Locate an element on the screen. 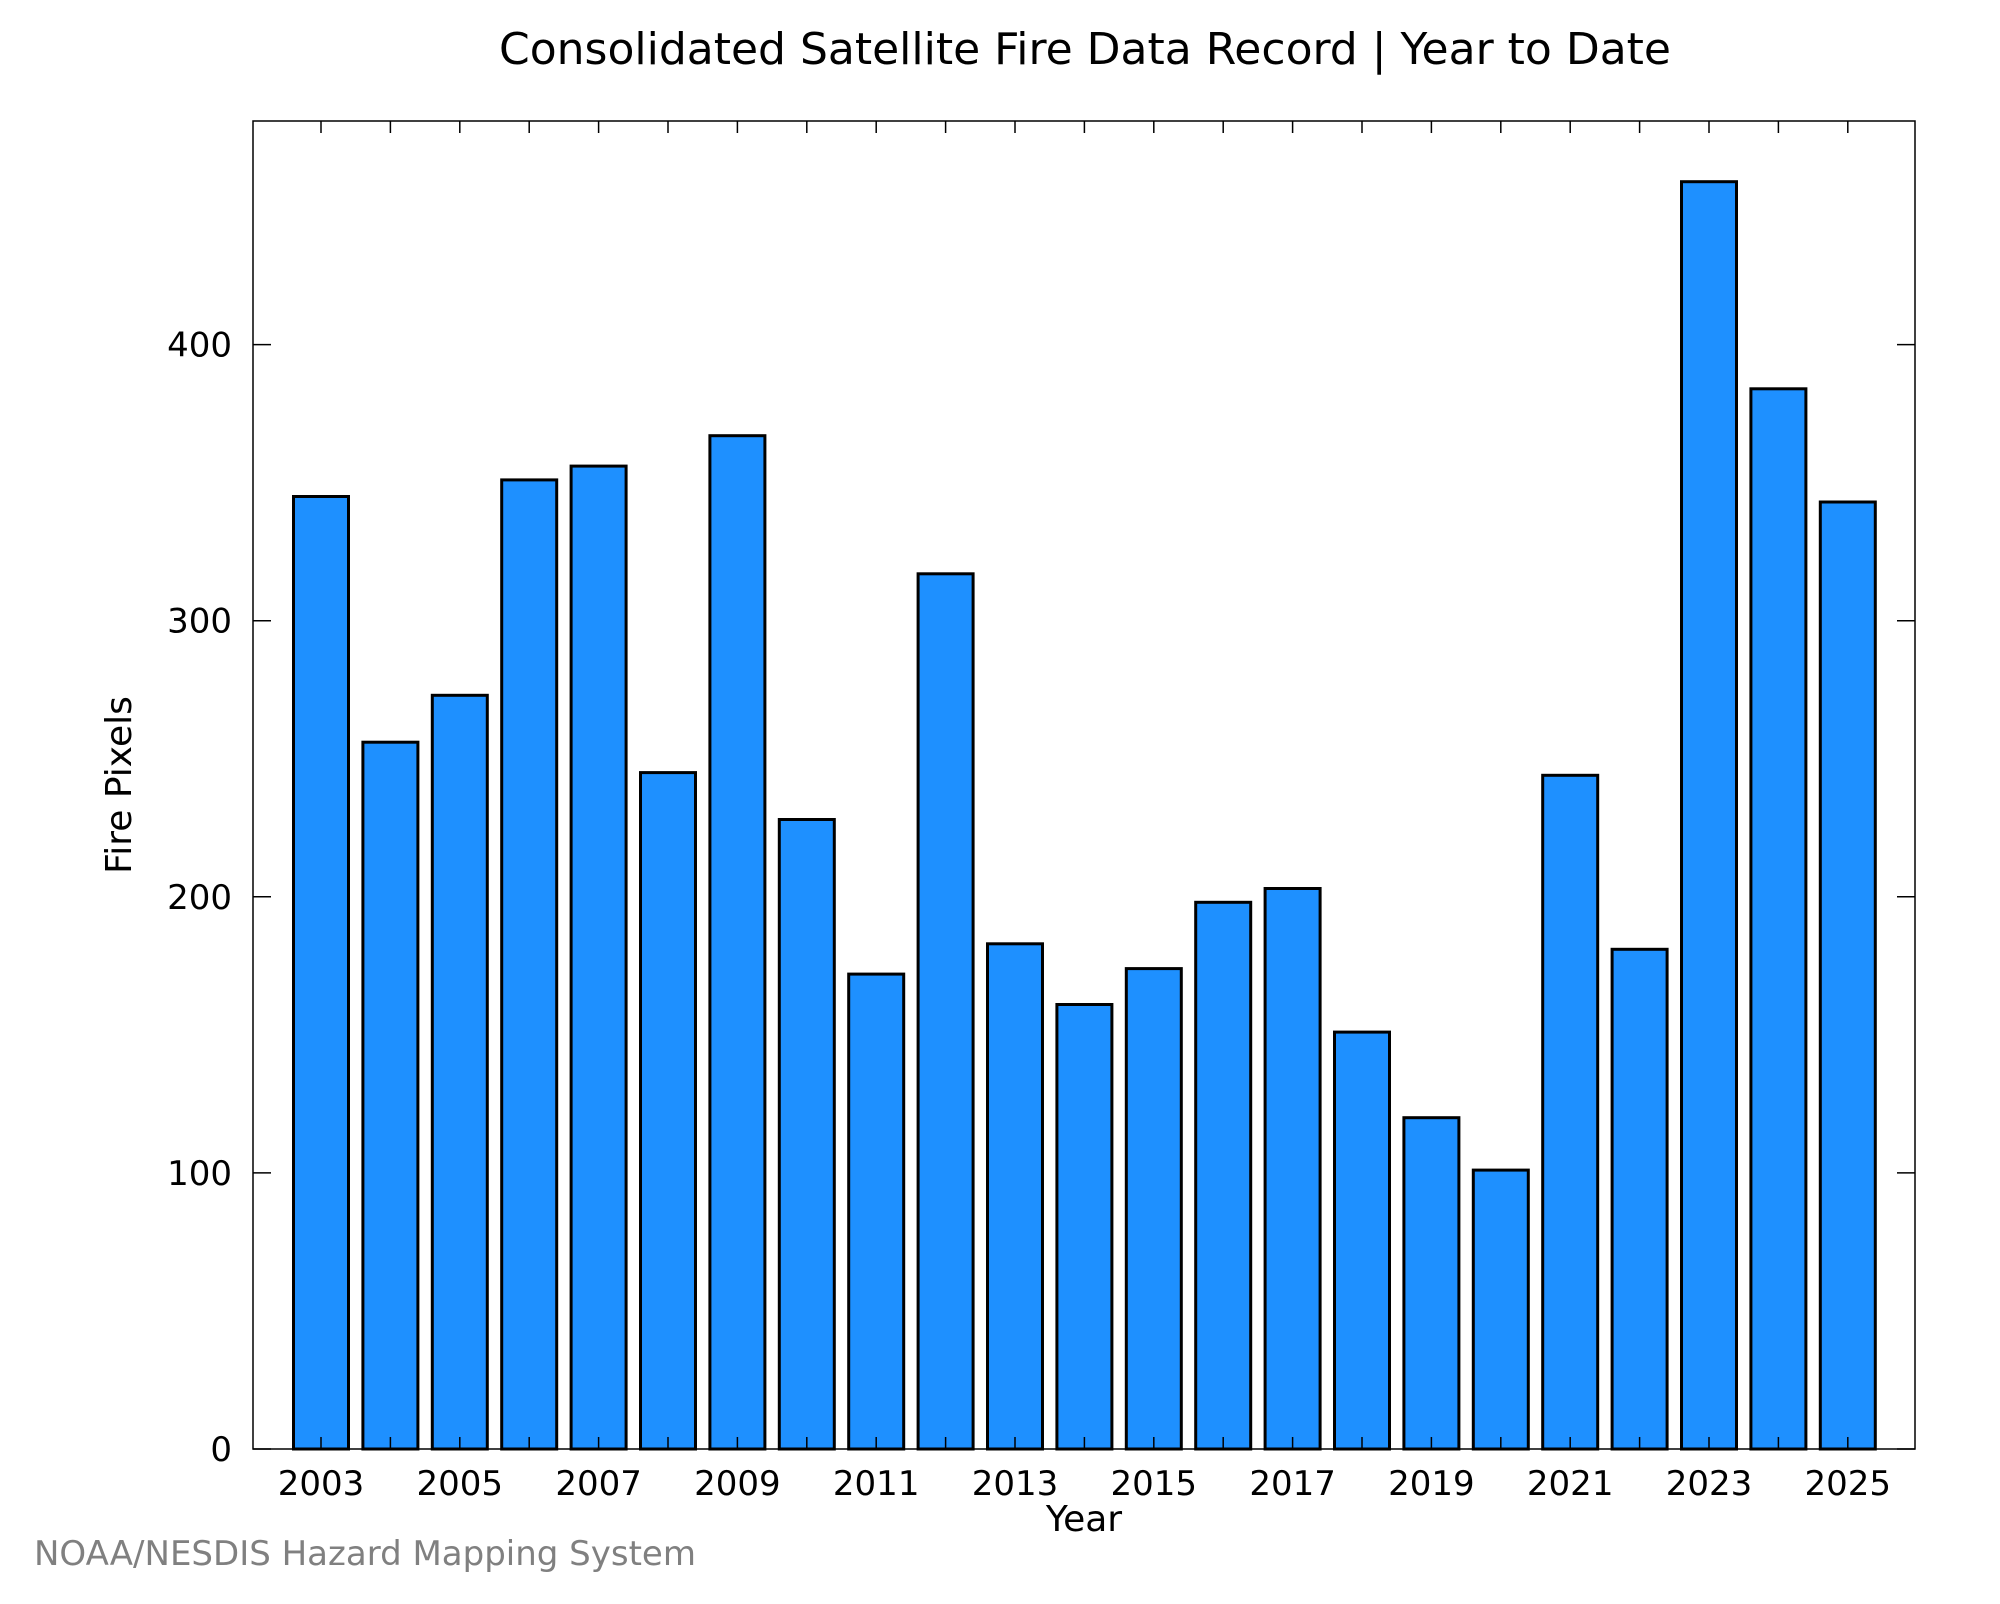  bar-2017 is located at coordinates (1292, 1169).